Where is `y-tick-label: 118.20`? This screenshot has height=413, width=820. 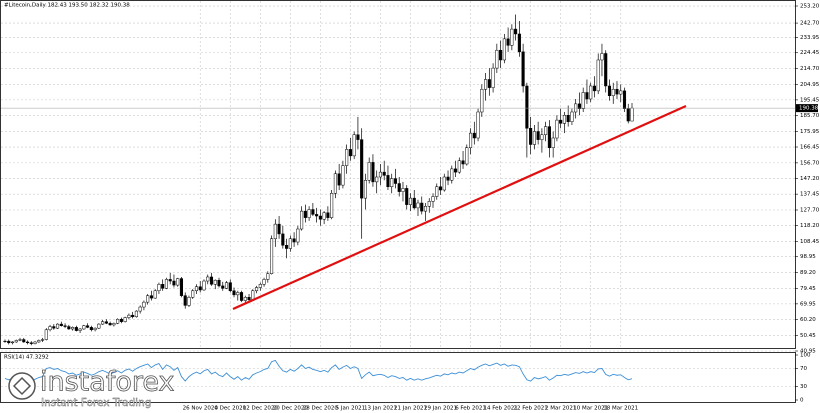 y-tick-label: 118.20 is located at coordinates (810, 226).